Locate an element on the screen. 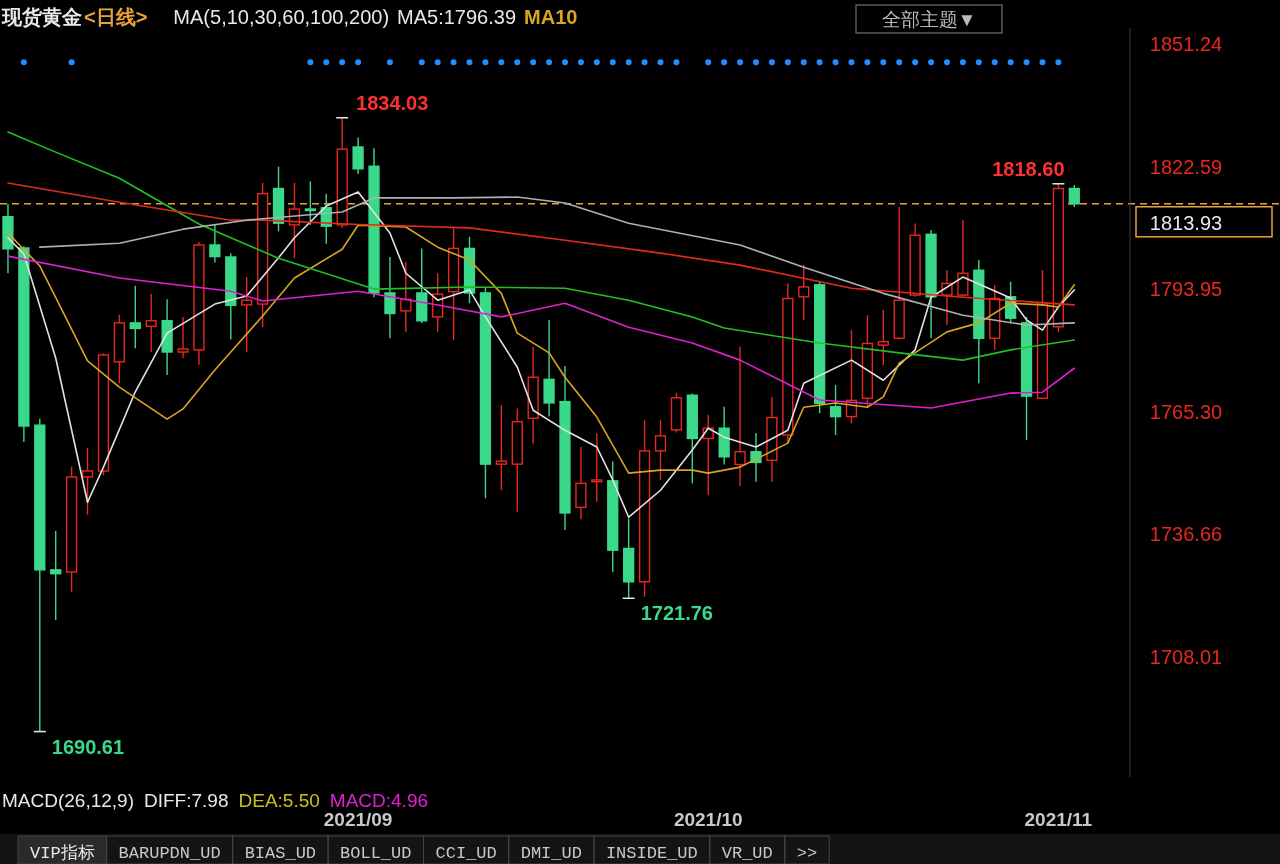 The image size is (1280, 864). ref-line-label: 1813.93 is located at coordinates (1186, 222).